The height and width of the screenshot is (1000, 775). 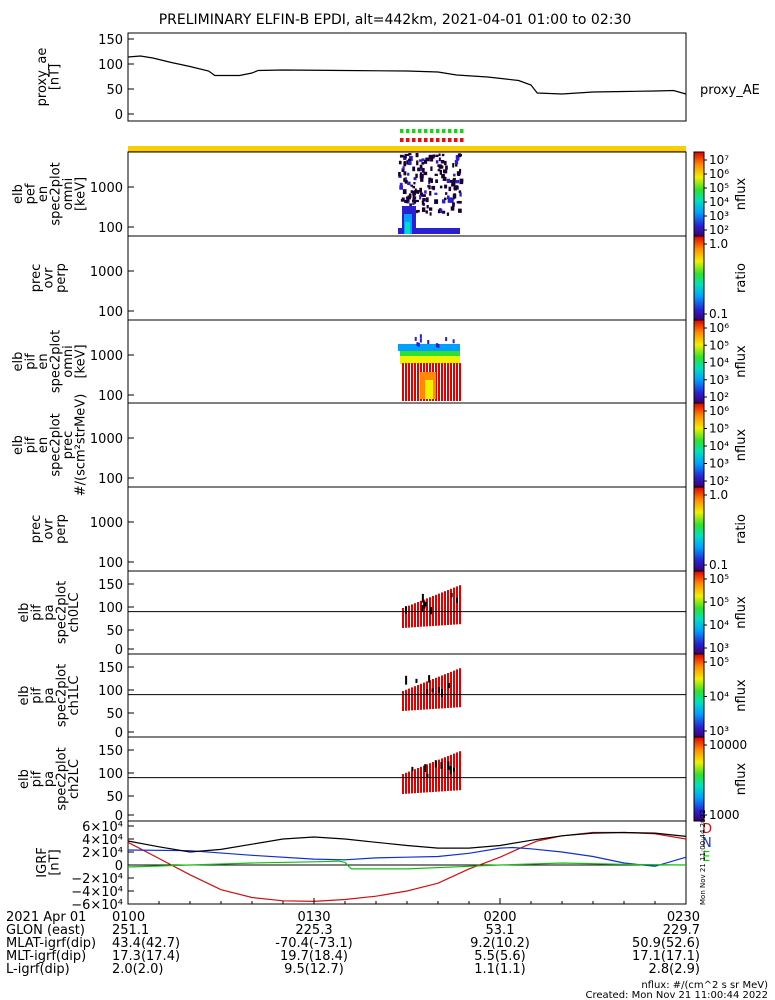 What do you see at coordinates (49, 779) in the screenshot?
I see `y-axis-label-line: pa` at bounding box center [49, 779].